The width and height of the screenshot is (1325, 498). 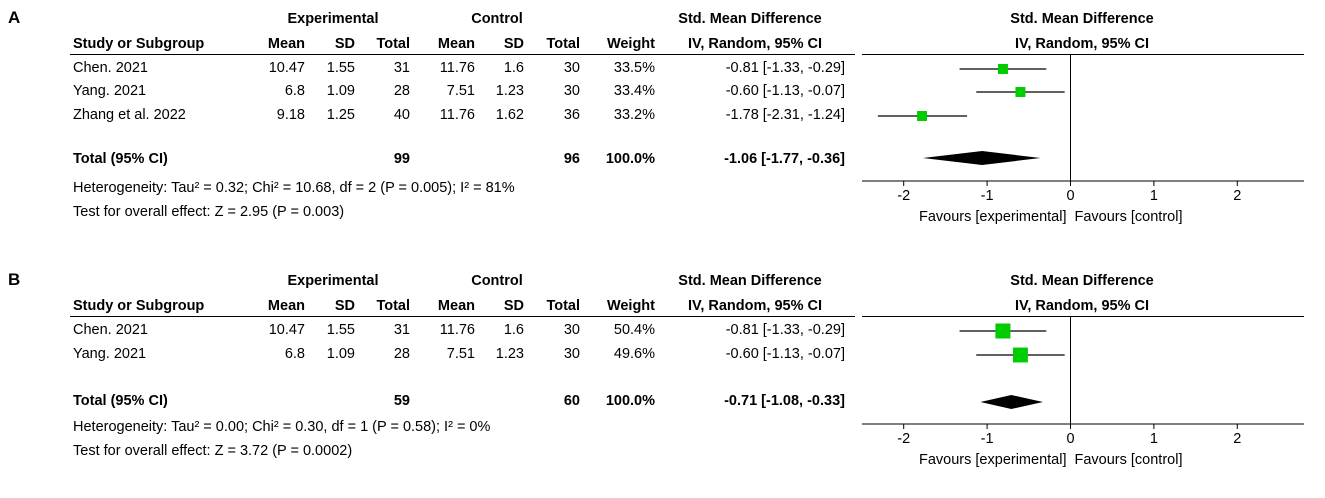 I want to click on column-header-e-total: Total, so click(x=393, y=306).